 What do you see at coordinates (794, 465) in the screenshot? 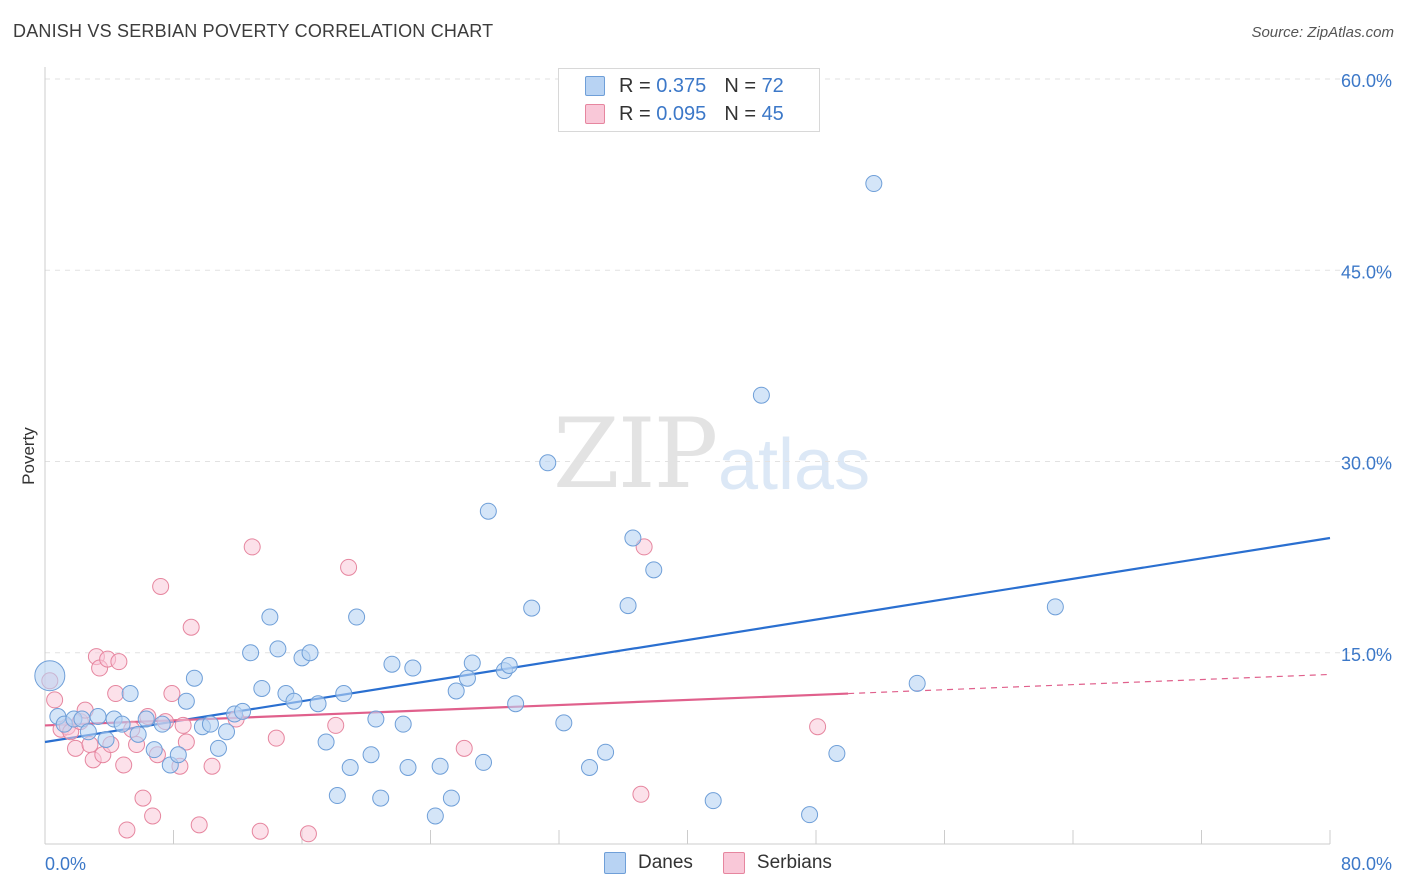
I see `watermark-atlas: atlas` at bounding box center [794, 465].